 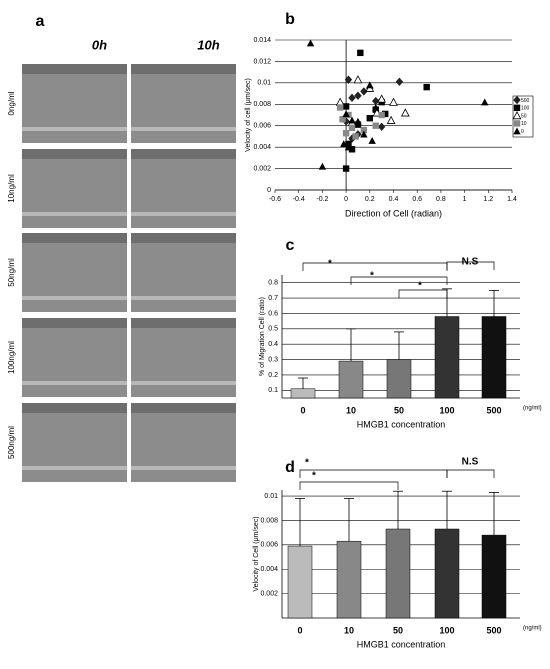 What do you see at coordinates (401, 424) in the screenshot?
I see `x-axis-label: HMGB1 concentration` at bounding box center [401, 424].